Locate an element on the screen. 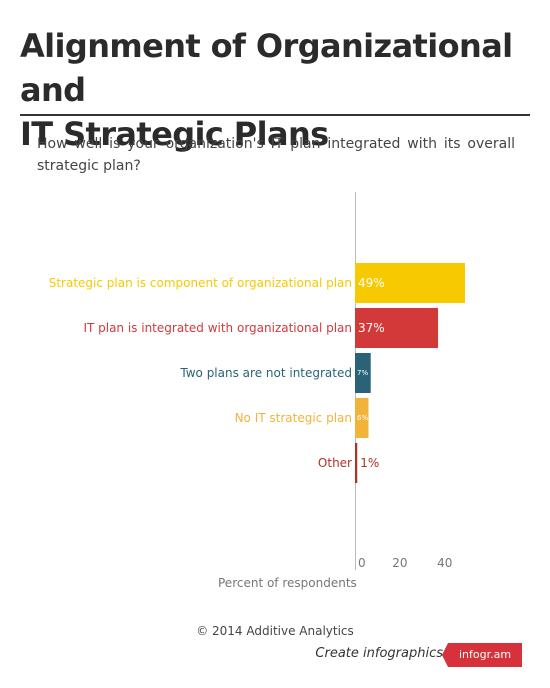  title-divider is located at coordinates (275, 115).